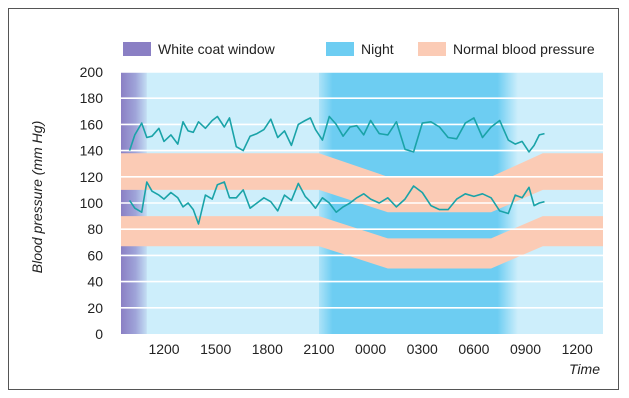  Describe the element at coordinates (360, 49) in the screenshot. I see `legend-item-night: Night` at that location.